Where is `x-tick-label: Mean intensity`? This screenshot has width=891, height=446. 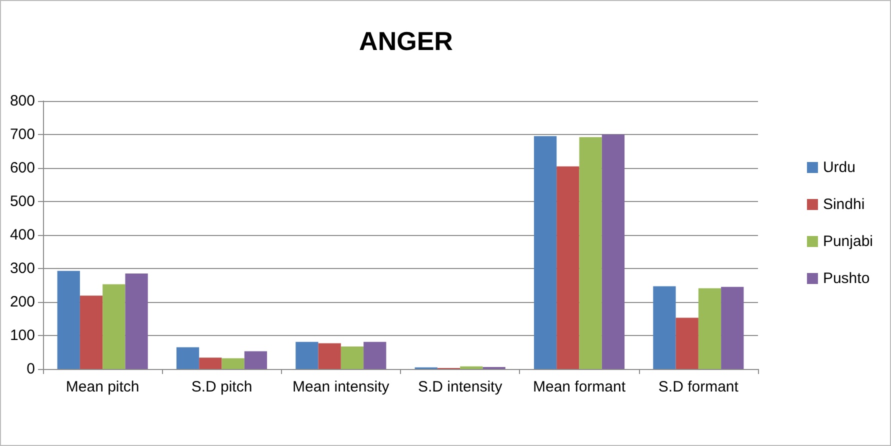
x-tick-label: Mean intensity is located at coordinates (341, 387).